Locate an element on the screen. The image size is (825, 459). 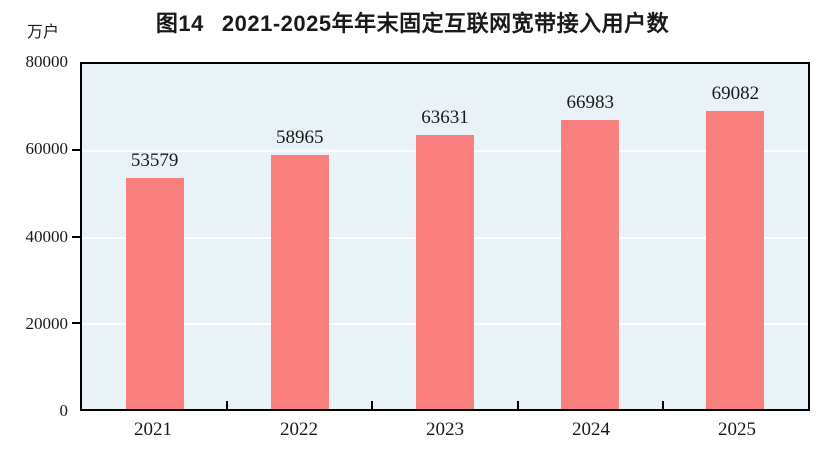
chart-title: 图14 2021-2025年年末固定互联网宽带接入用户数 is located at coordinates (412, 22).